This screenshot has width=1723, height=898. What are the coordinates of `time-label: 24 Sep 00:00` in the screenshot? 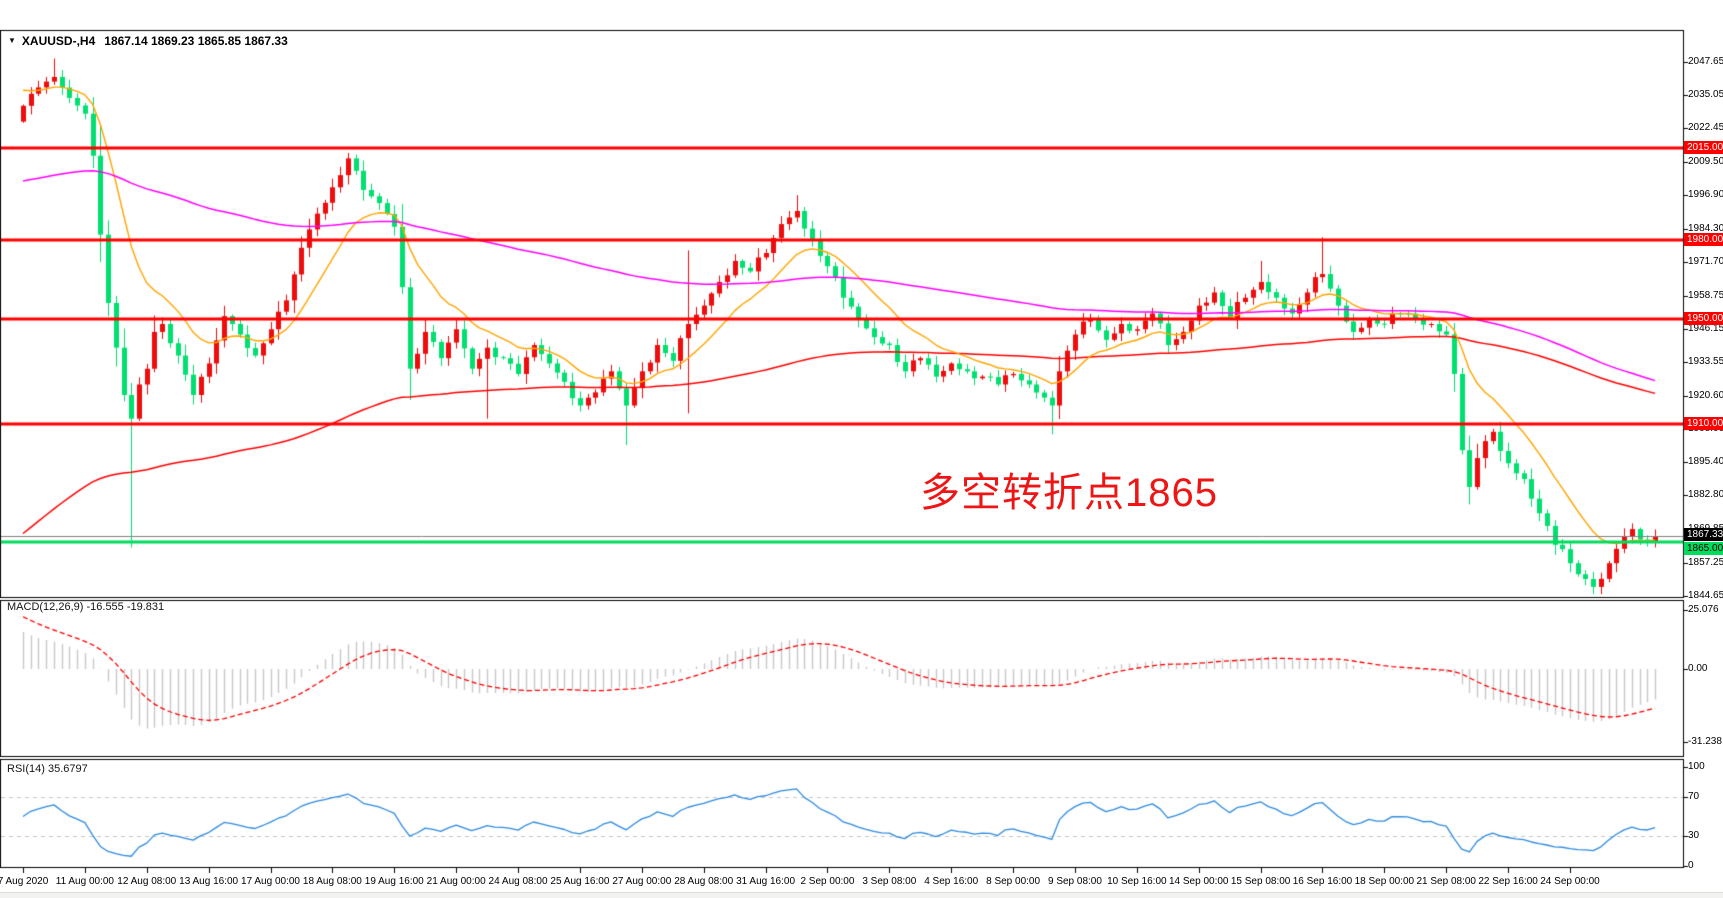 It's located at (1570, 881).